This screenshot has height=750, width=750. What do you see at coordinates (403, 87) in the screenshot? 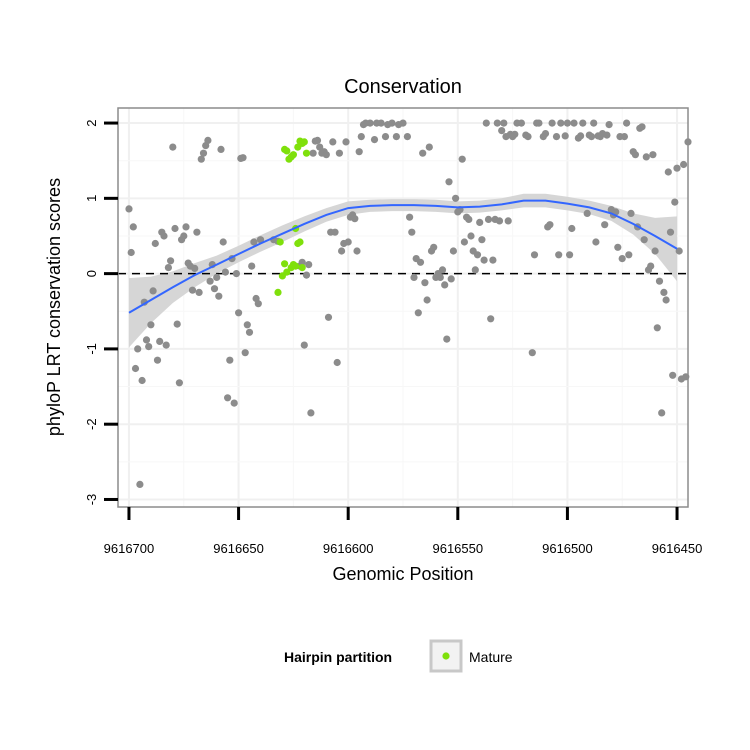
I see `chart-title: Conservation` at bounding box center [403, 87].